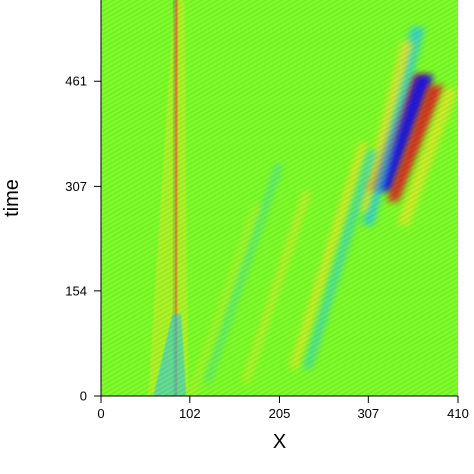  I want to click on y-tick-label-2: 307, so click(76, 186).